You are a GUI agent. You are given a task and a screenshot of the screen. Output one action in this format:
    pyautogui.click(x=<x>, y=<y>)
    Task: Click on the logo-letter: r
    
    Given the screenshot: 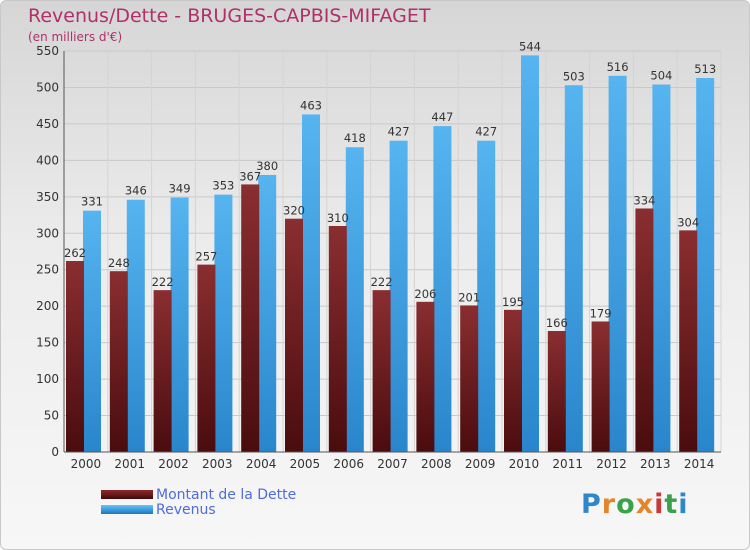 What is the action you would take?
    pyautogui.click(x=609, y=504)
    